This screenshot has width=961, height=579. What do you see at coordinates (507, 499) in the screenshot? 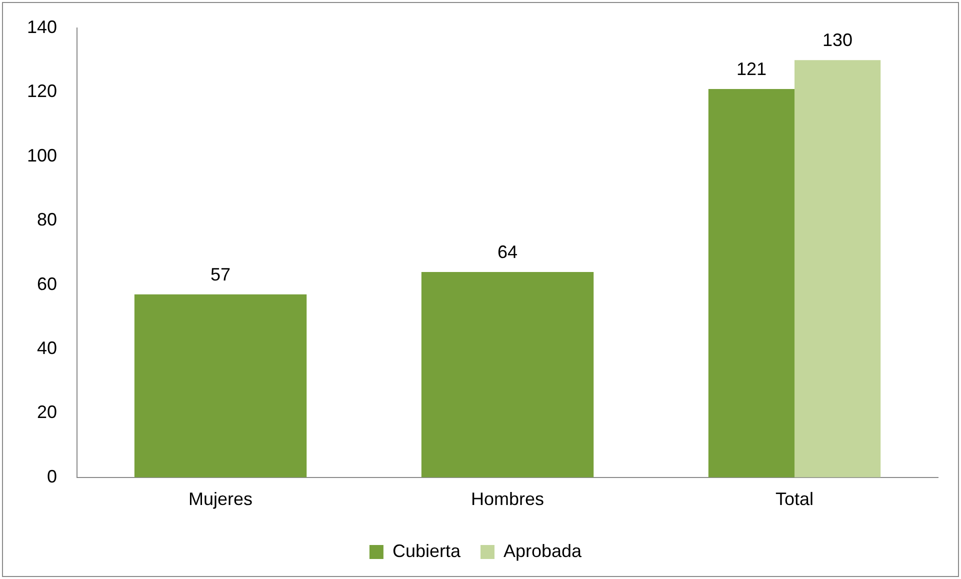
I see `x-tick-label: Hombres` at bounding box center [507, 499].